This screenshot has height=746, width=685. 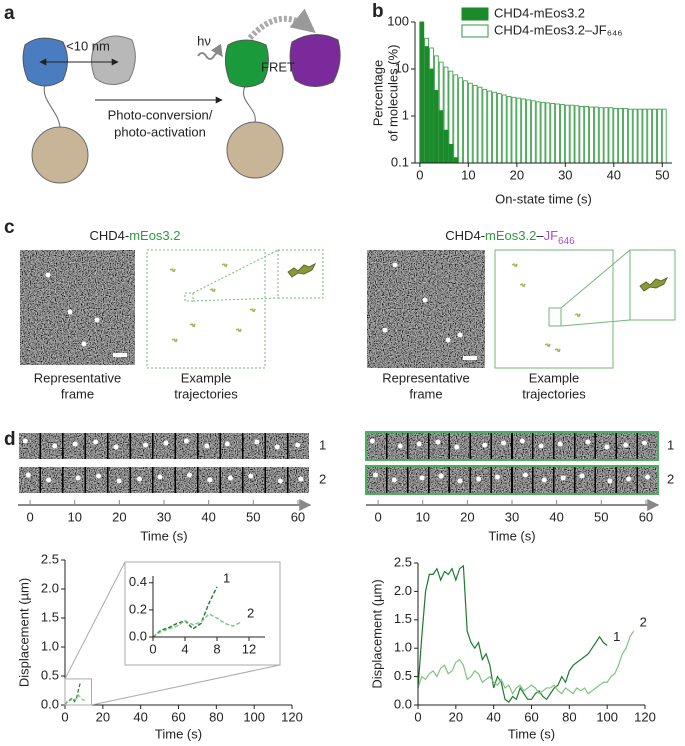 I want to click on x-tick-label: 20, so click(x=467, y=516).